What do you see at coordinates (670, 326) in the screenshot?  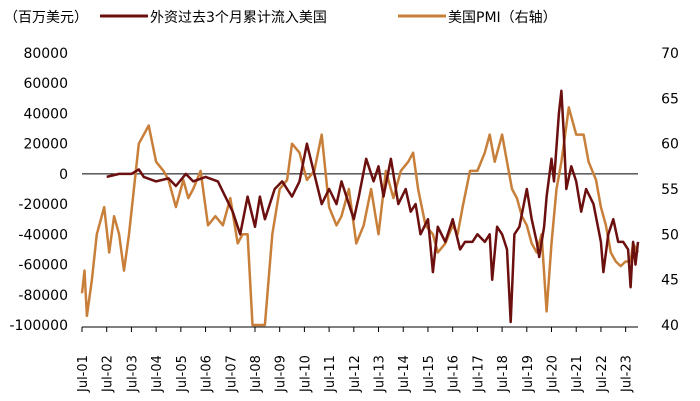 I see `y-right-tick-label: 40` at bounding box center [670, 326].